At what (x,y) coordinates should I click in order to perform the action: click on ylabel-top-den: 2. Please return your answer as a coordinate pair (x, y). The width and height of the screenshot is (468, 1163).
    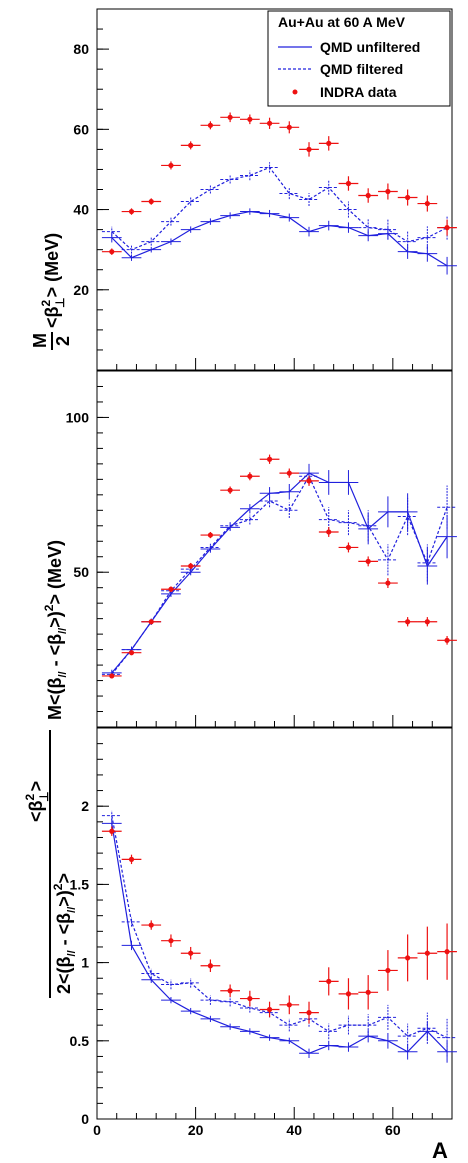
    Looking at the image, I should click on (63, 341).